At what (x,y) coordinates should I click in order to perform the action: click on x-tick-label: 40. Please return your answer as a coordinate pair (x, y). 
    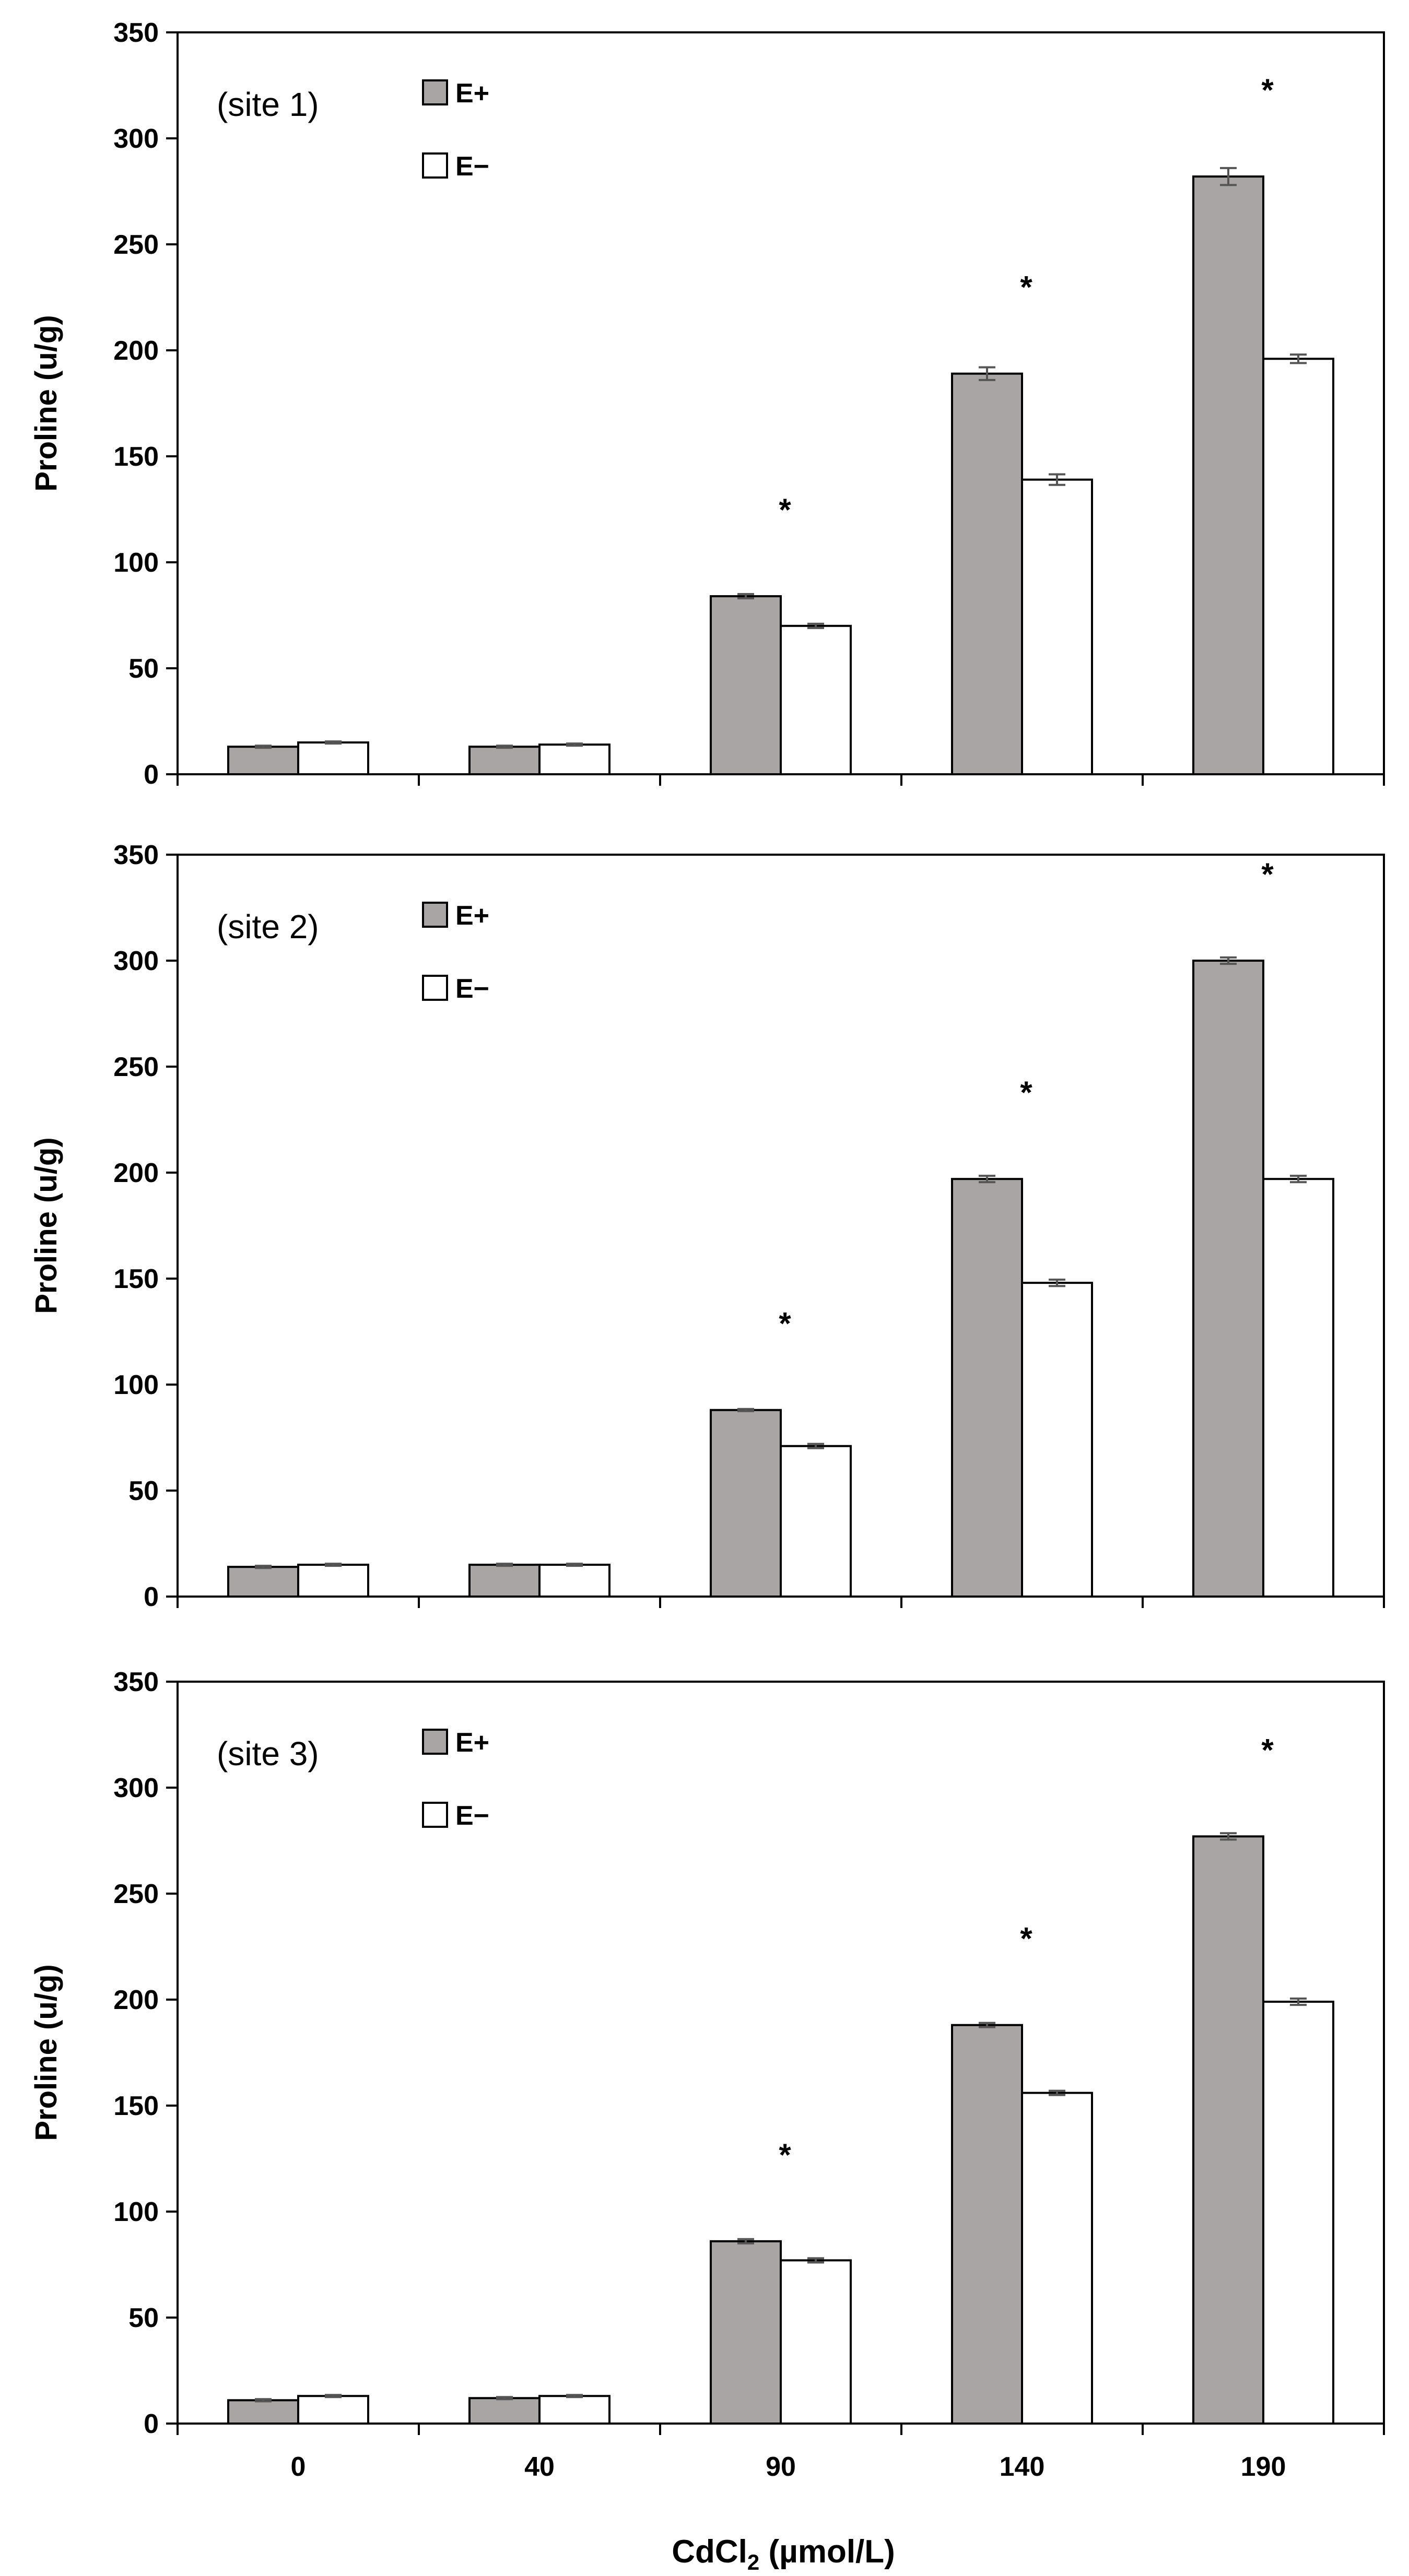
    Looking at the image, I should click on (539, 2467).